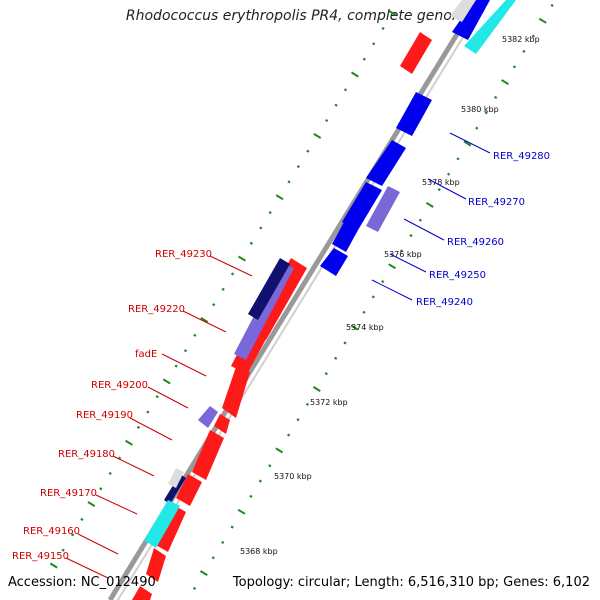 The image size is (600, 600). What do you see at coordinates (496, 202) in the screenshot?
I see `gene-label: RER_49270` at bounding box center [496, 202].